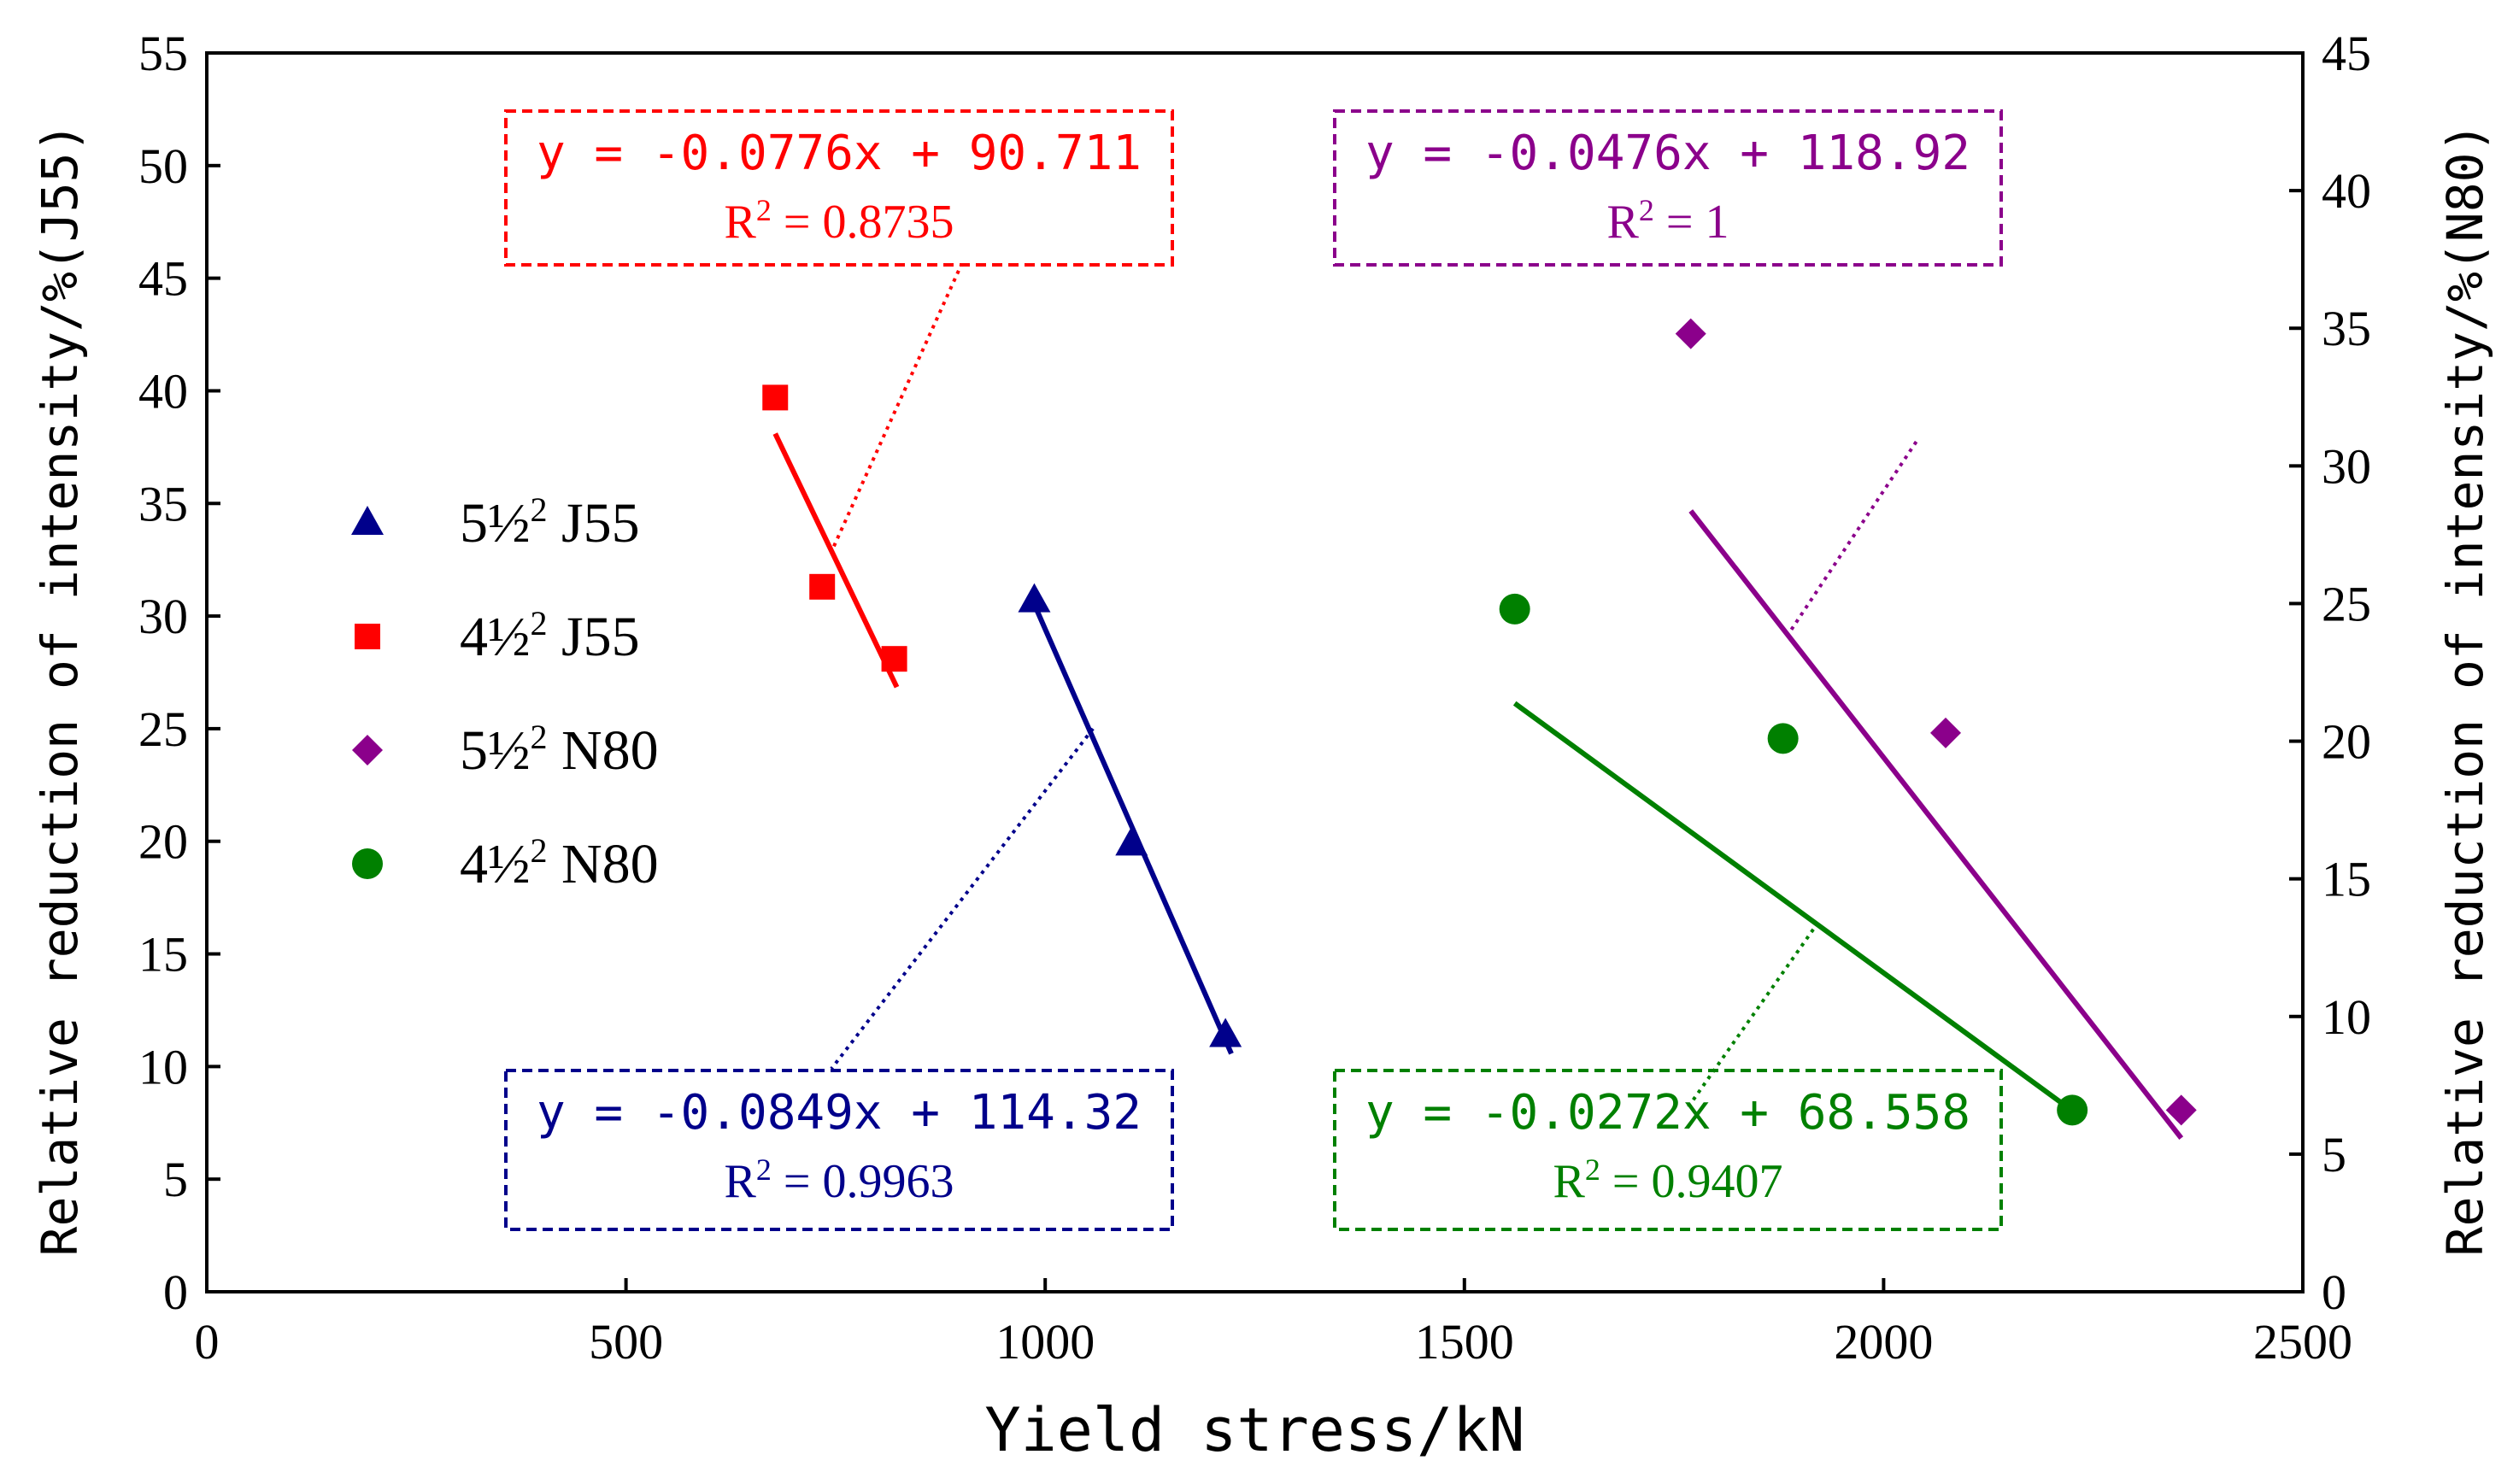 Image resolution: width=2519 pixels, height=1484 pixels. I want to click on y-left-tick-label: 35, so click(163, 503).